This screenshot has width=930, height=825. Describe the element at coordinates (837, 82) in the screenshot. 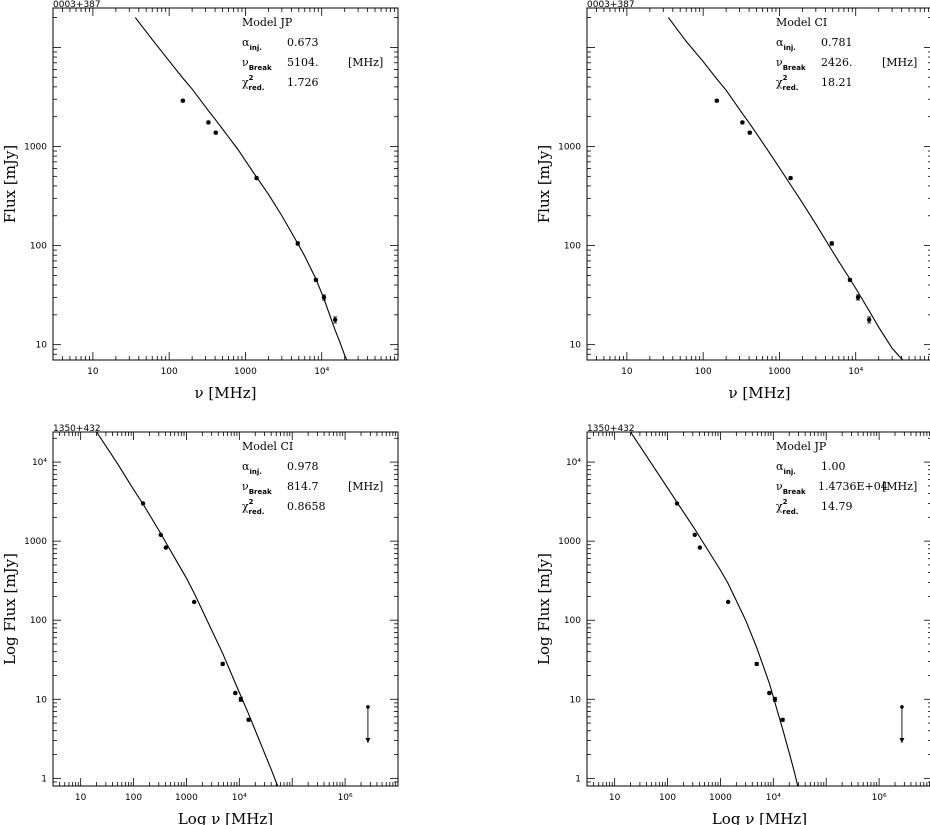

I see `param-value: 18.21` at that location.